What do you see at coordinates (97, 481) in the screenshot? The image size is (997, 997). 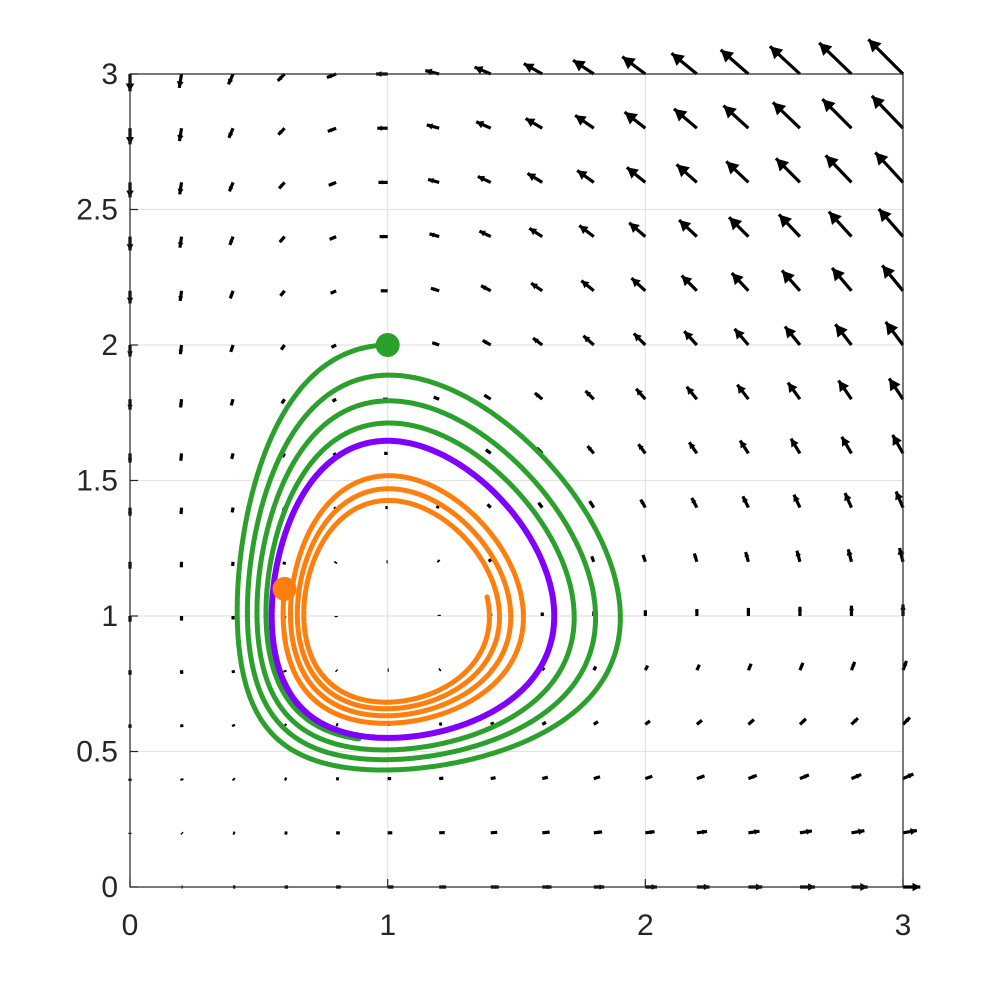 I see `y-tick-label: 1.5` at bounding box center [97, 481].